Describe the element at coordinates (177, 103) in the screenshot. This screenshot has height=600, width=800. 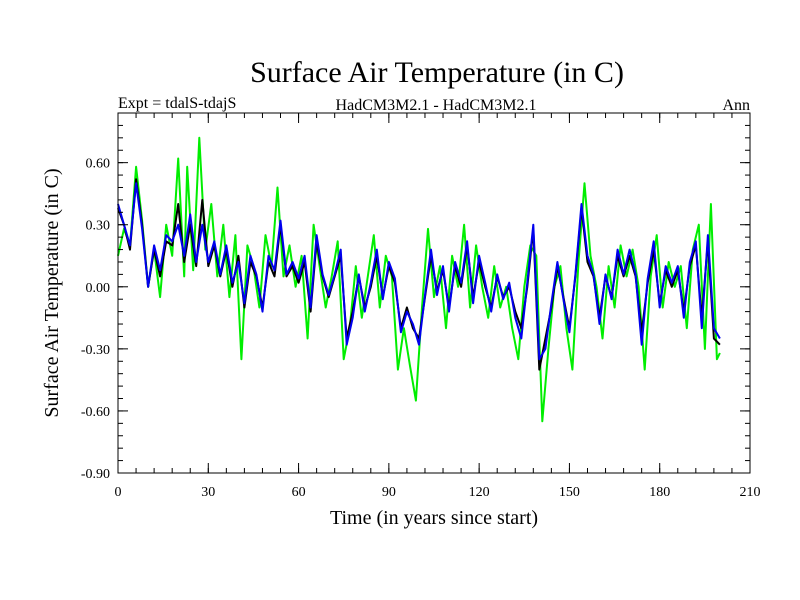
I see `experiment-label: Expt = tdalS-tdajS` at that location.